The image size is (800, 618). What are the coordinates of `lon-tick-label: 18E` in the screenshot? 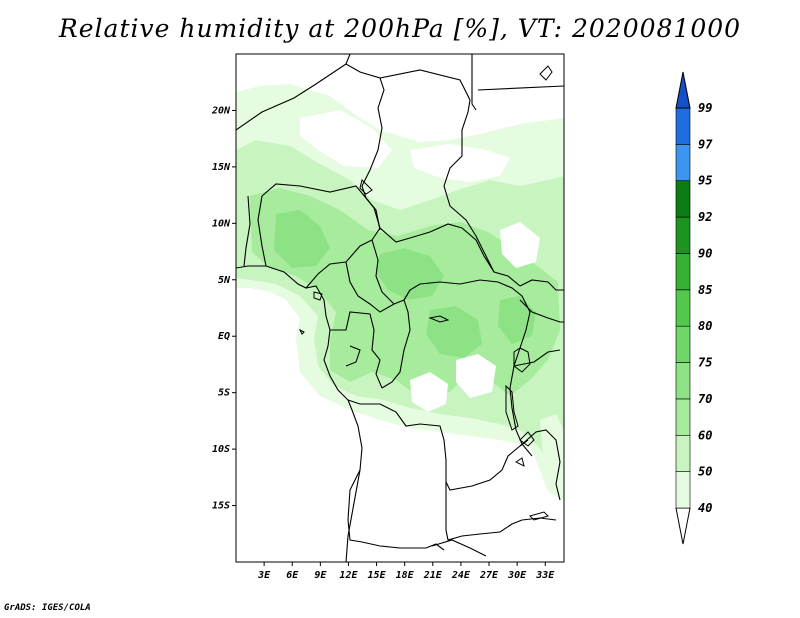 It's located at (405, 575).